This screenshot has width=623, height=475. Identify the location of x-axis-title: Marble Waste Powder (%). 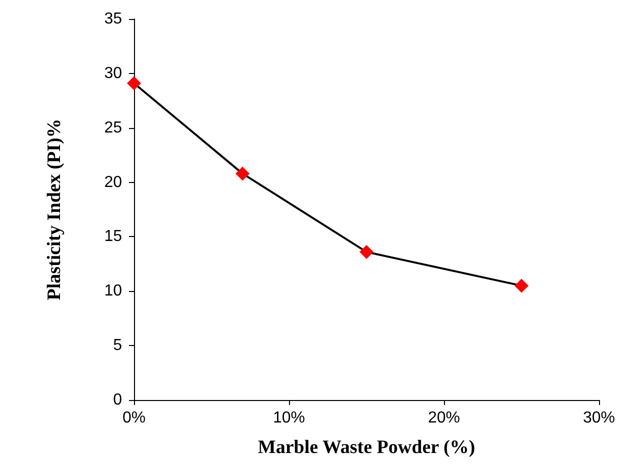
(367, 447).